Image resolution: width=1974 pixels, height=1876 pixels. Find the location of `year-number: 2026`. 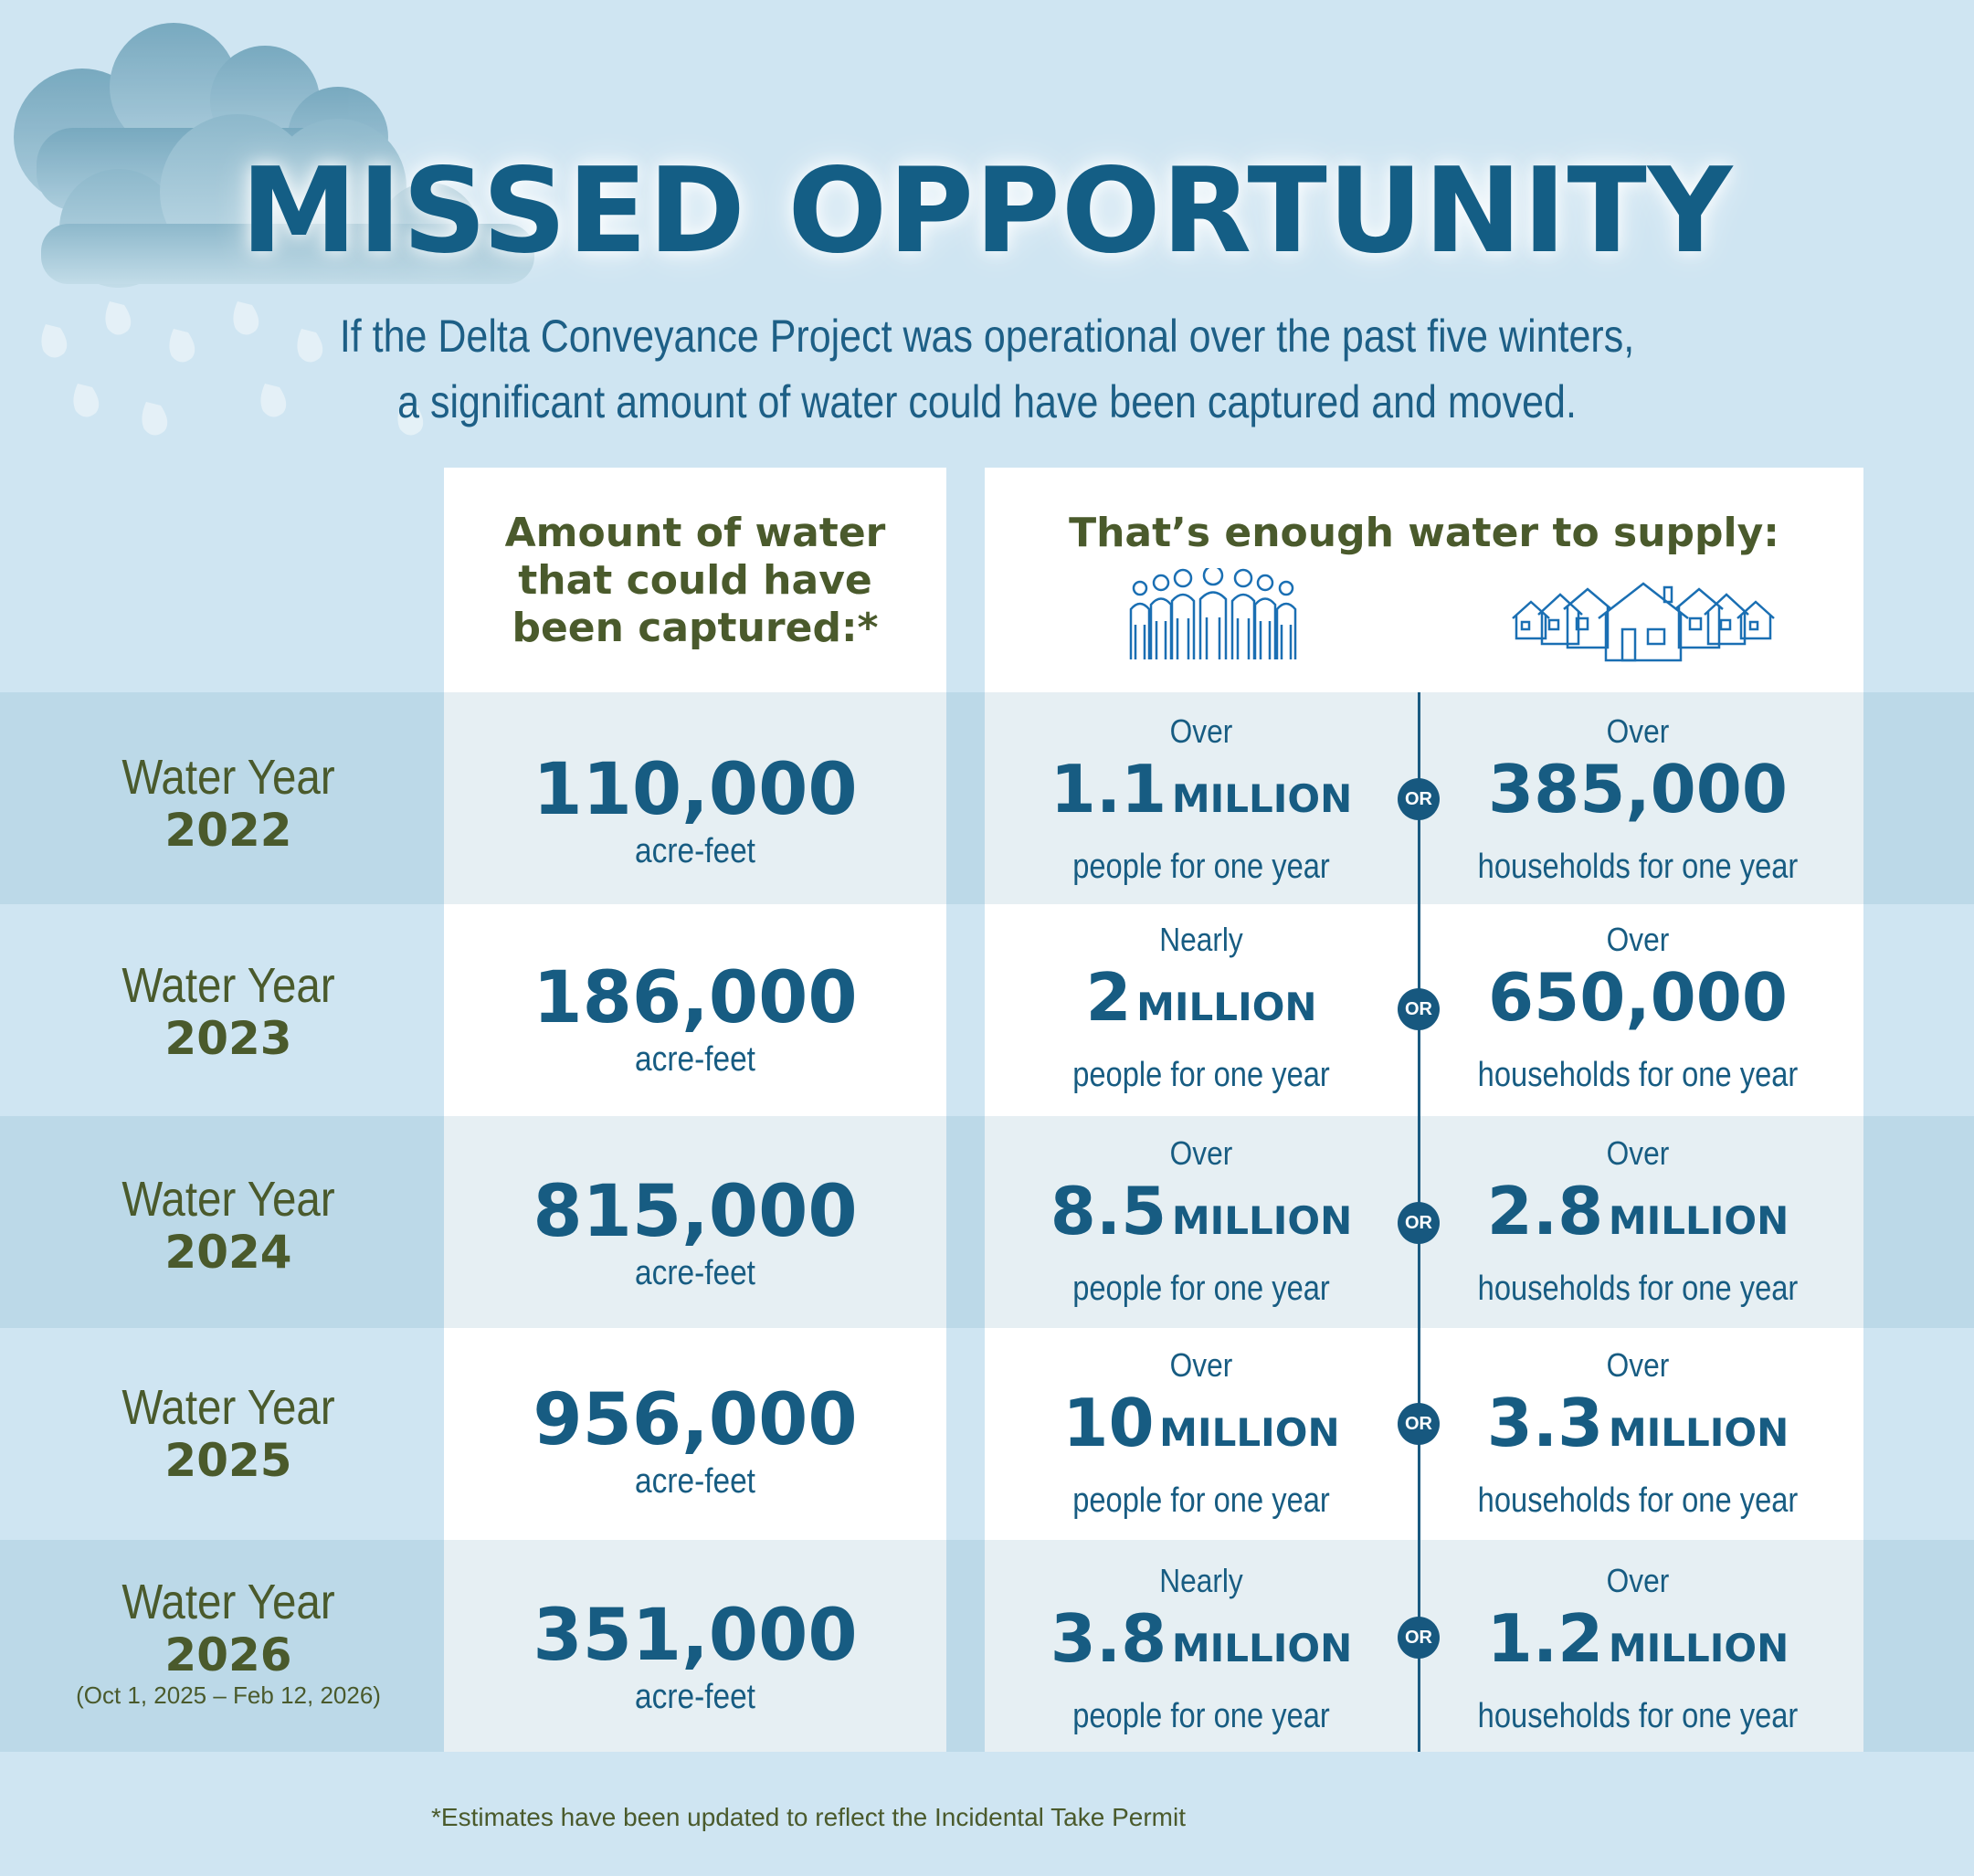

year-number: 2026 is located at coordinates (228, 1654).